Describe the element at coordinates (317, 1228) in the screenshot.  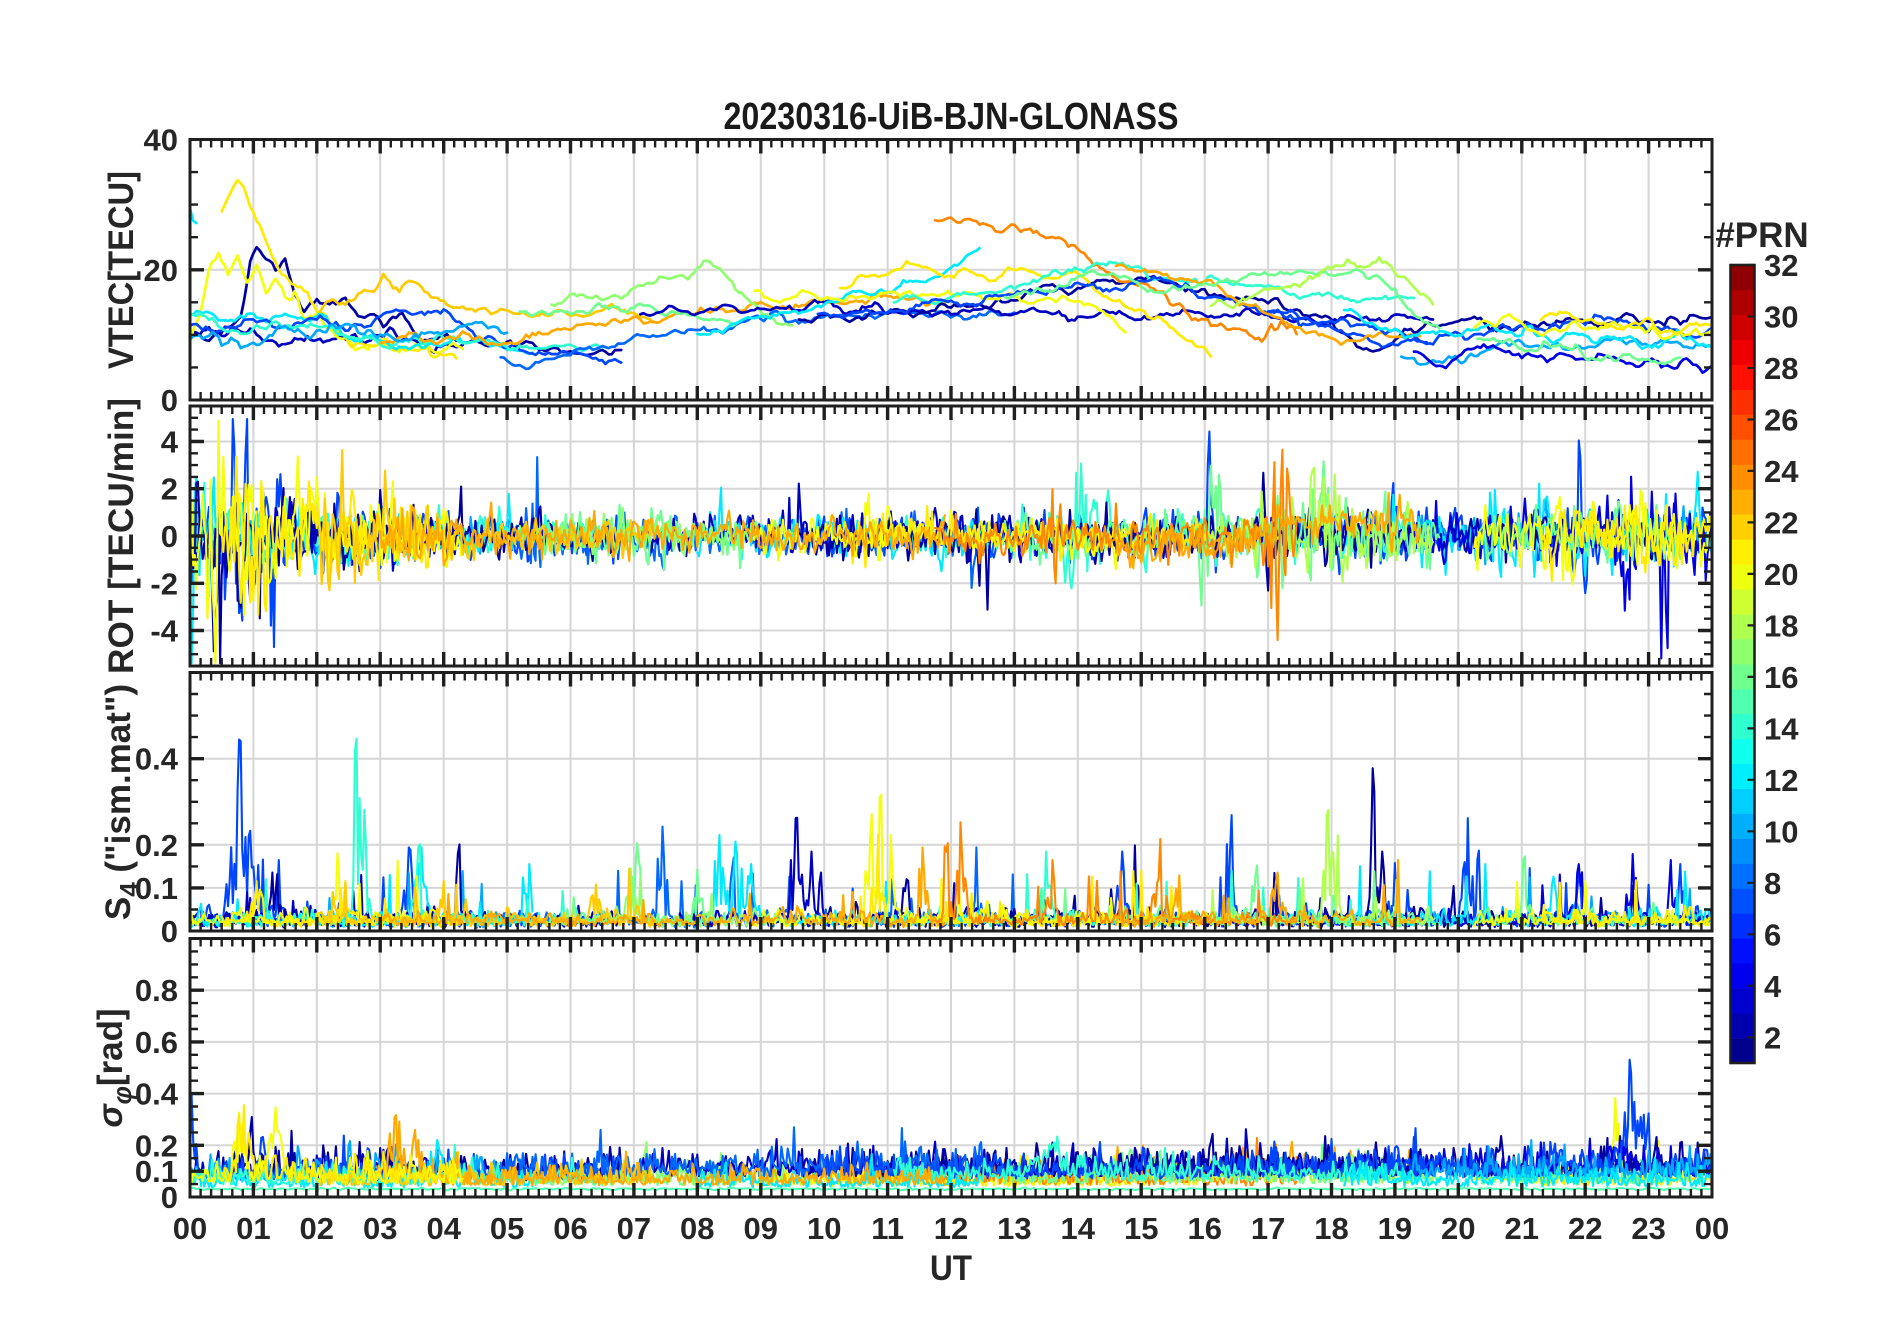
I see `svg-text: 02` at that location.